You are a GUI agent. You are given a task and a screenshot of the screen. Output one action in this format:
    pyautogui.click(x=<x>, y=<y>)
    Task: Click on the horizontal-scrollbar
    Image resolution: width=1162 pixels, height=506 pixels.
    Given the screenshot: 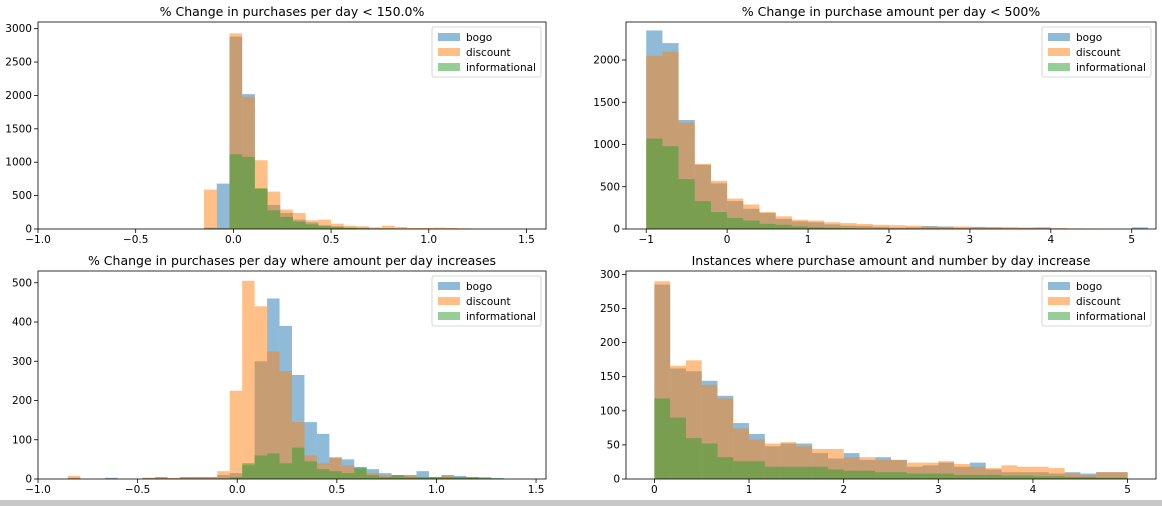 What is the action you would take?
    pyautogui.click(x=581, y=503)
    